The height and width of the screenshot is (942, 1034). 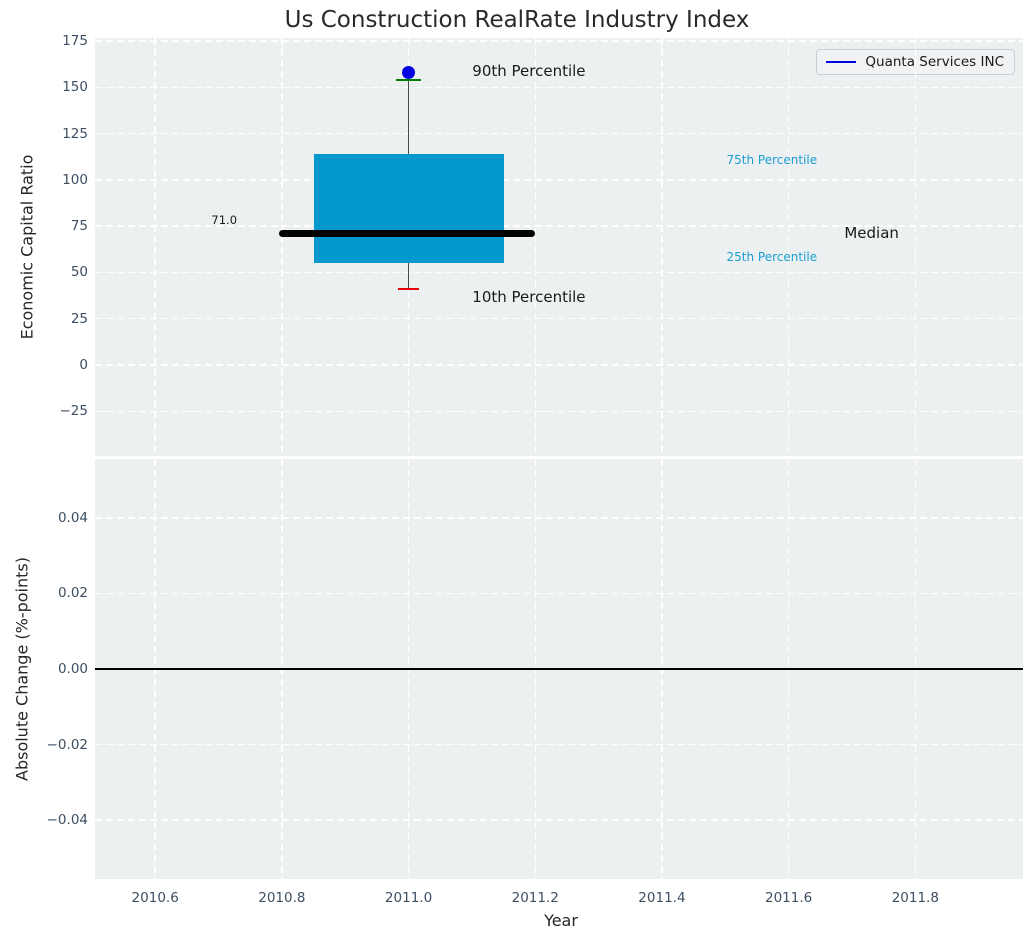 I want to click on x-tick-label: 2010.6, so click(x=155, y=898).